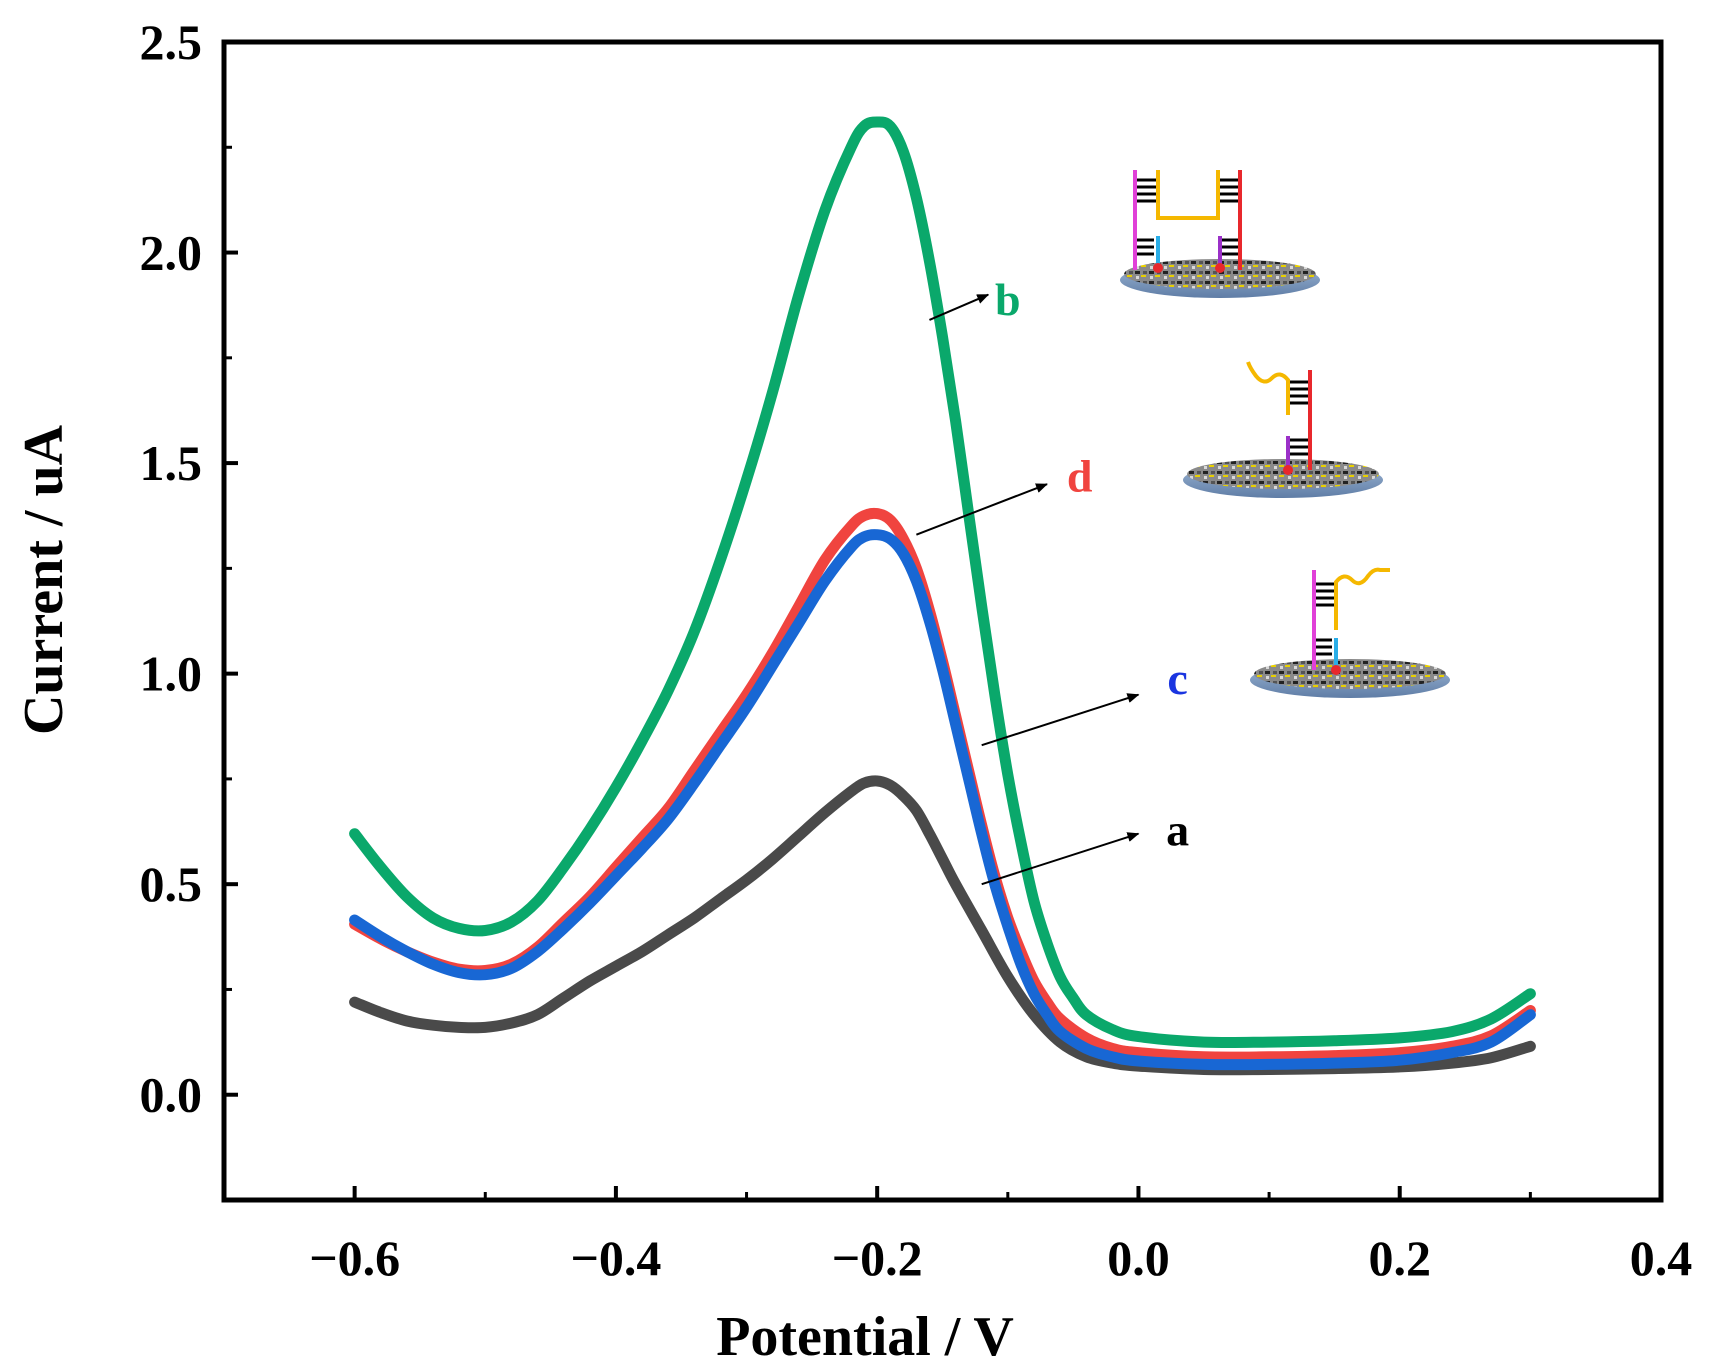 The image size is (1709, 1371). Describe the element at coordinates (44, 579) in the screenshot. I see `y-axis-title: Current / uA` at that location.